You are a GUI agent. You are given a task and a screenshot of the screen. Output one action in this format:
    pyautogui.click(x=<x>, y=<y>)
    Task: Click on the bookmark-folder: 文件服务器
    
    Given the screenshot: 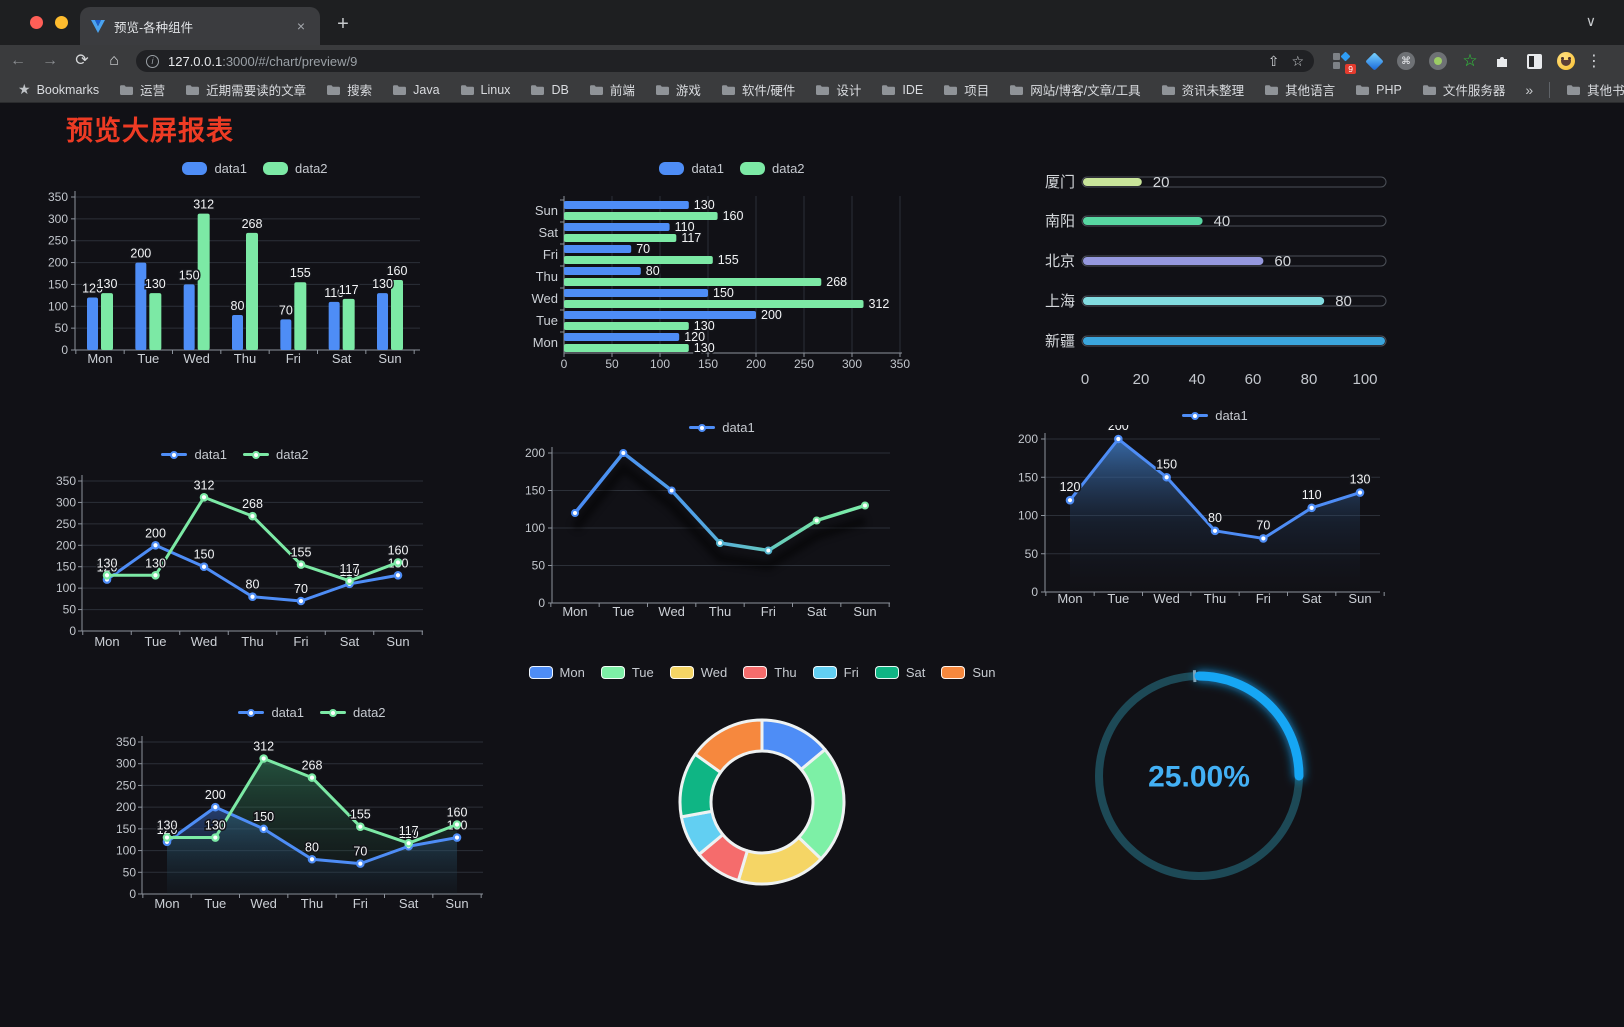 What is the action you would take?
    pyautogui.click(x=1464, y=89)
    